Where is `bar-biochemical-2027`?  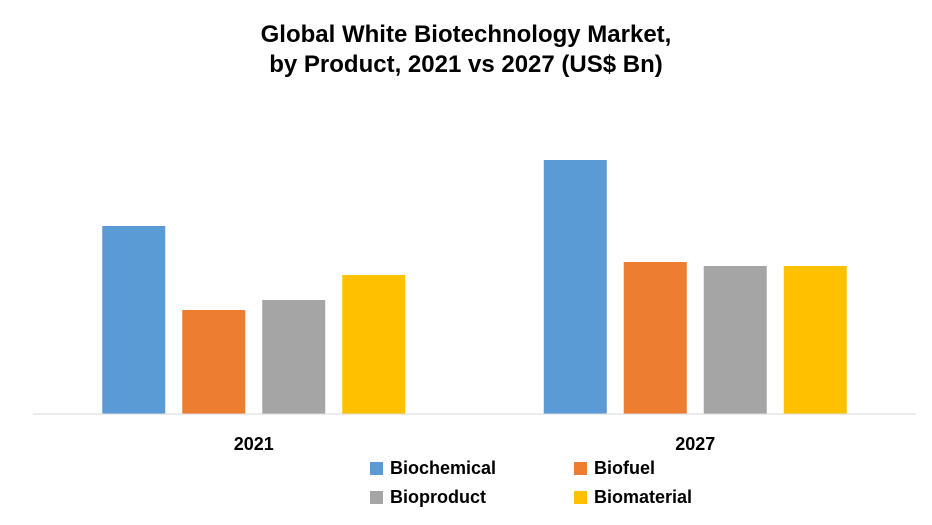
bar-biochemical-2027 is located at coordinates (575, 287).